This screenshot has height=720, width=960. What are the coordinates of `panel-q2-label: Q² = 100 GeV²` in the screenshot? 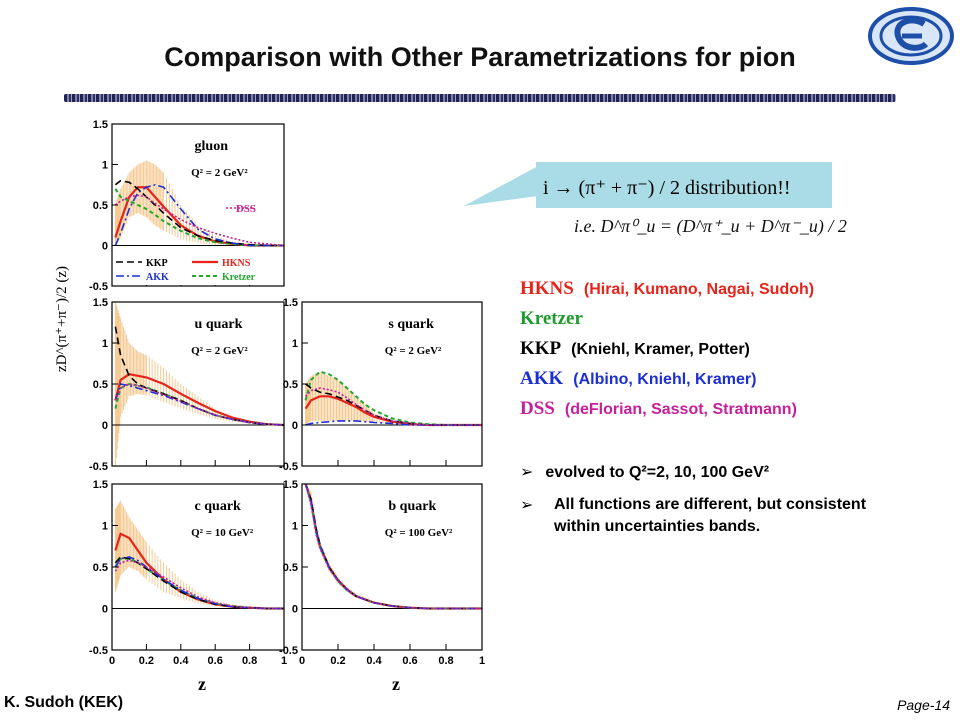 It's located at (419, 533).